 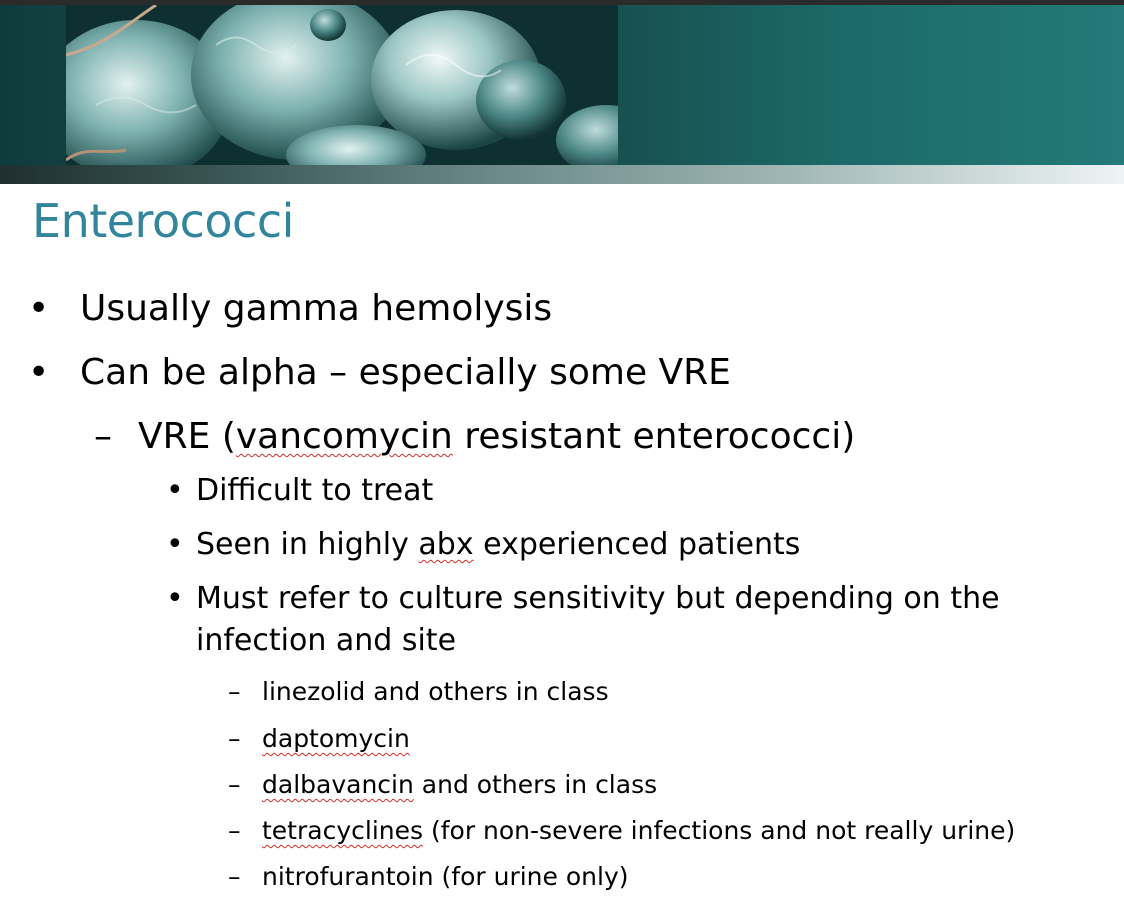 I want to click on microscope-bacteria-image, so click(x=342, y=85).